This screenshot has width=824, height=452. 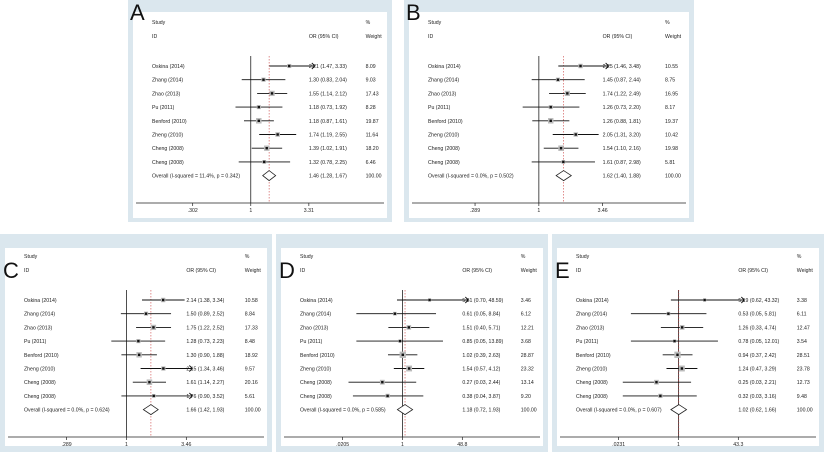 What do you see at coordinates (803, 383) in the screenshot?
I see `study-weight: 12.73` at bounding box center [803, 383].